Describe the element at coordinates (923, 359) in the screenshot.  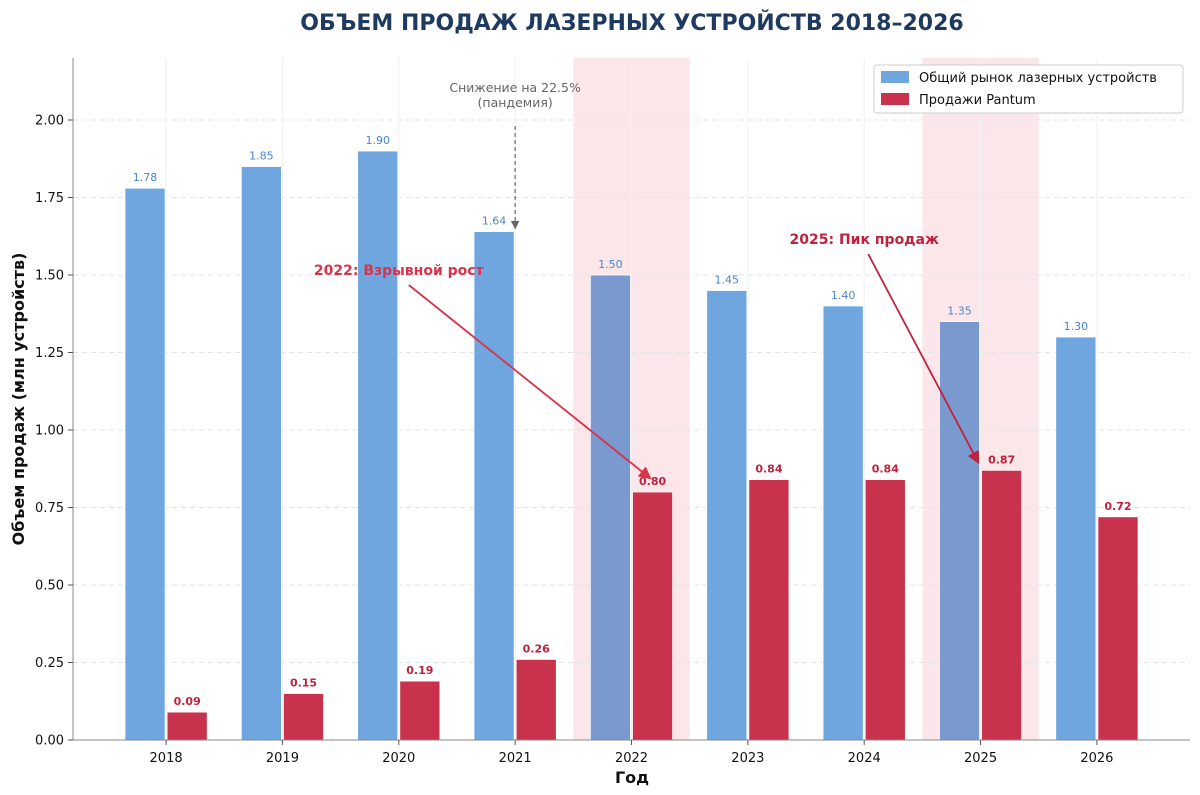
I see `annotation-arrow-peak` at that location.